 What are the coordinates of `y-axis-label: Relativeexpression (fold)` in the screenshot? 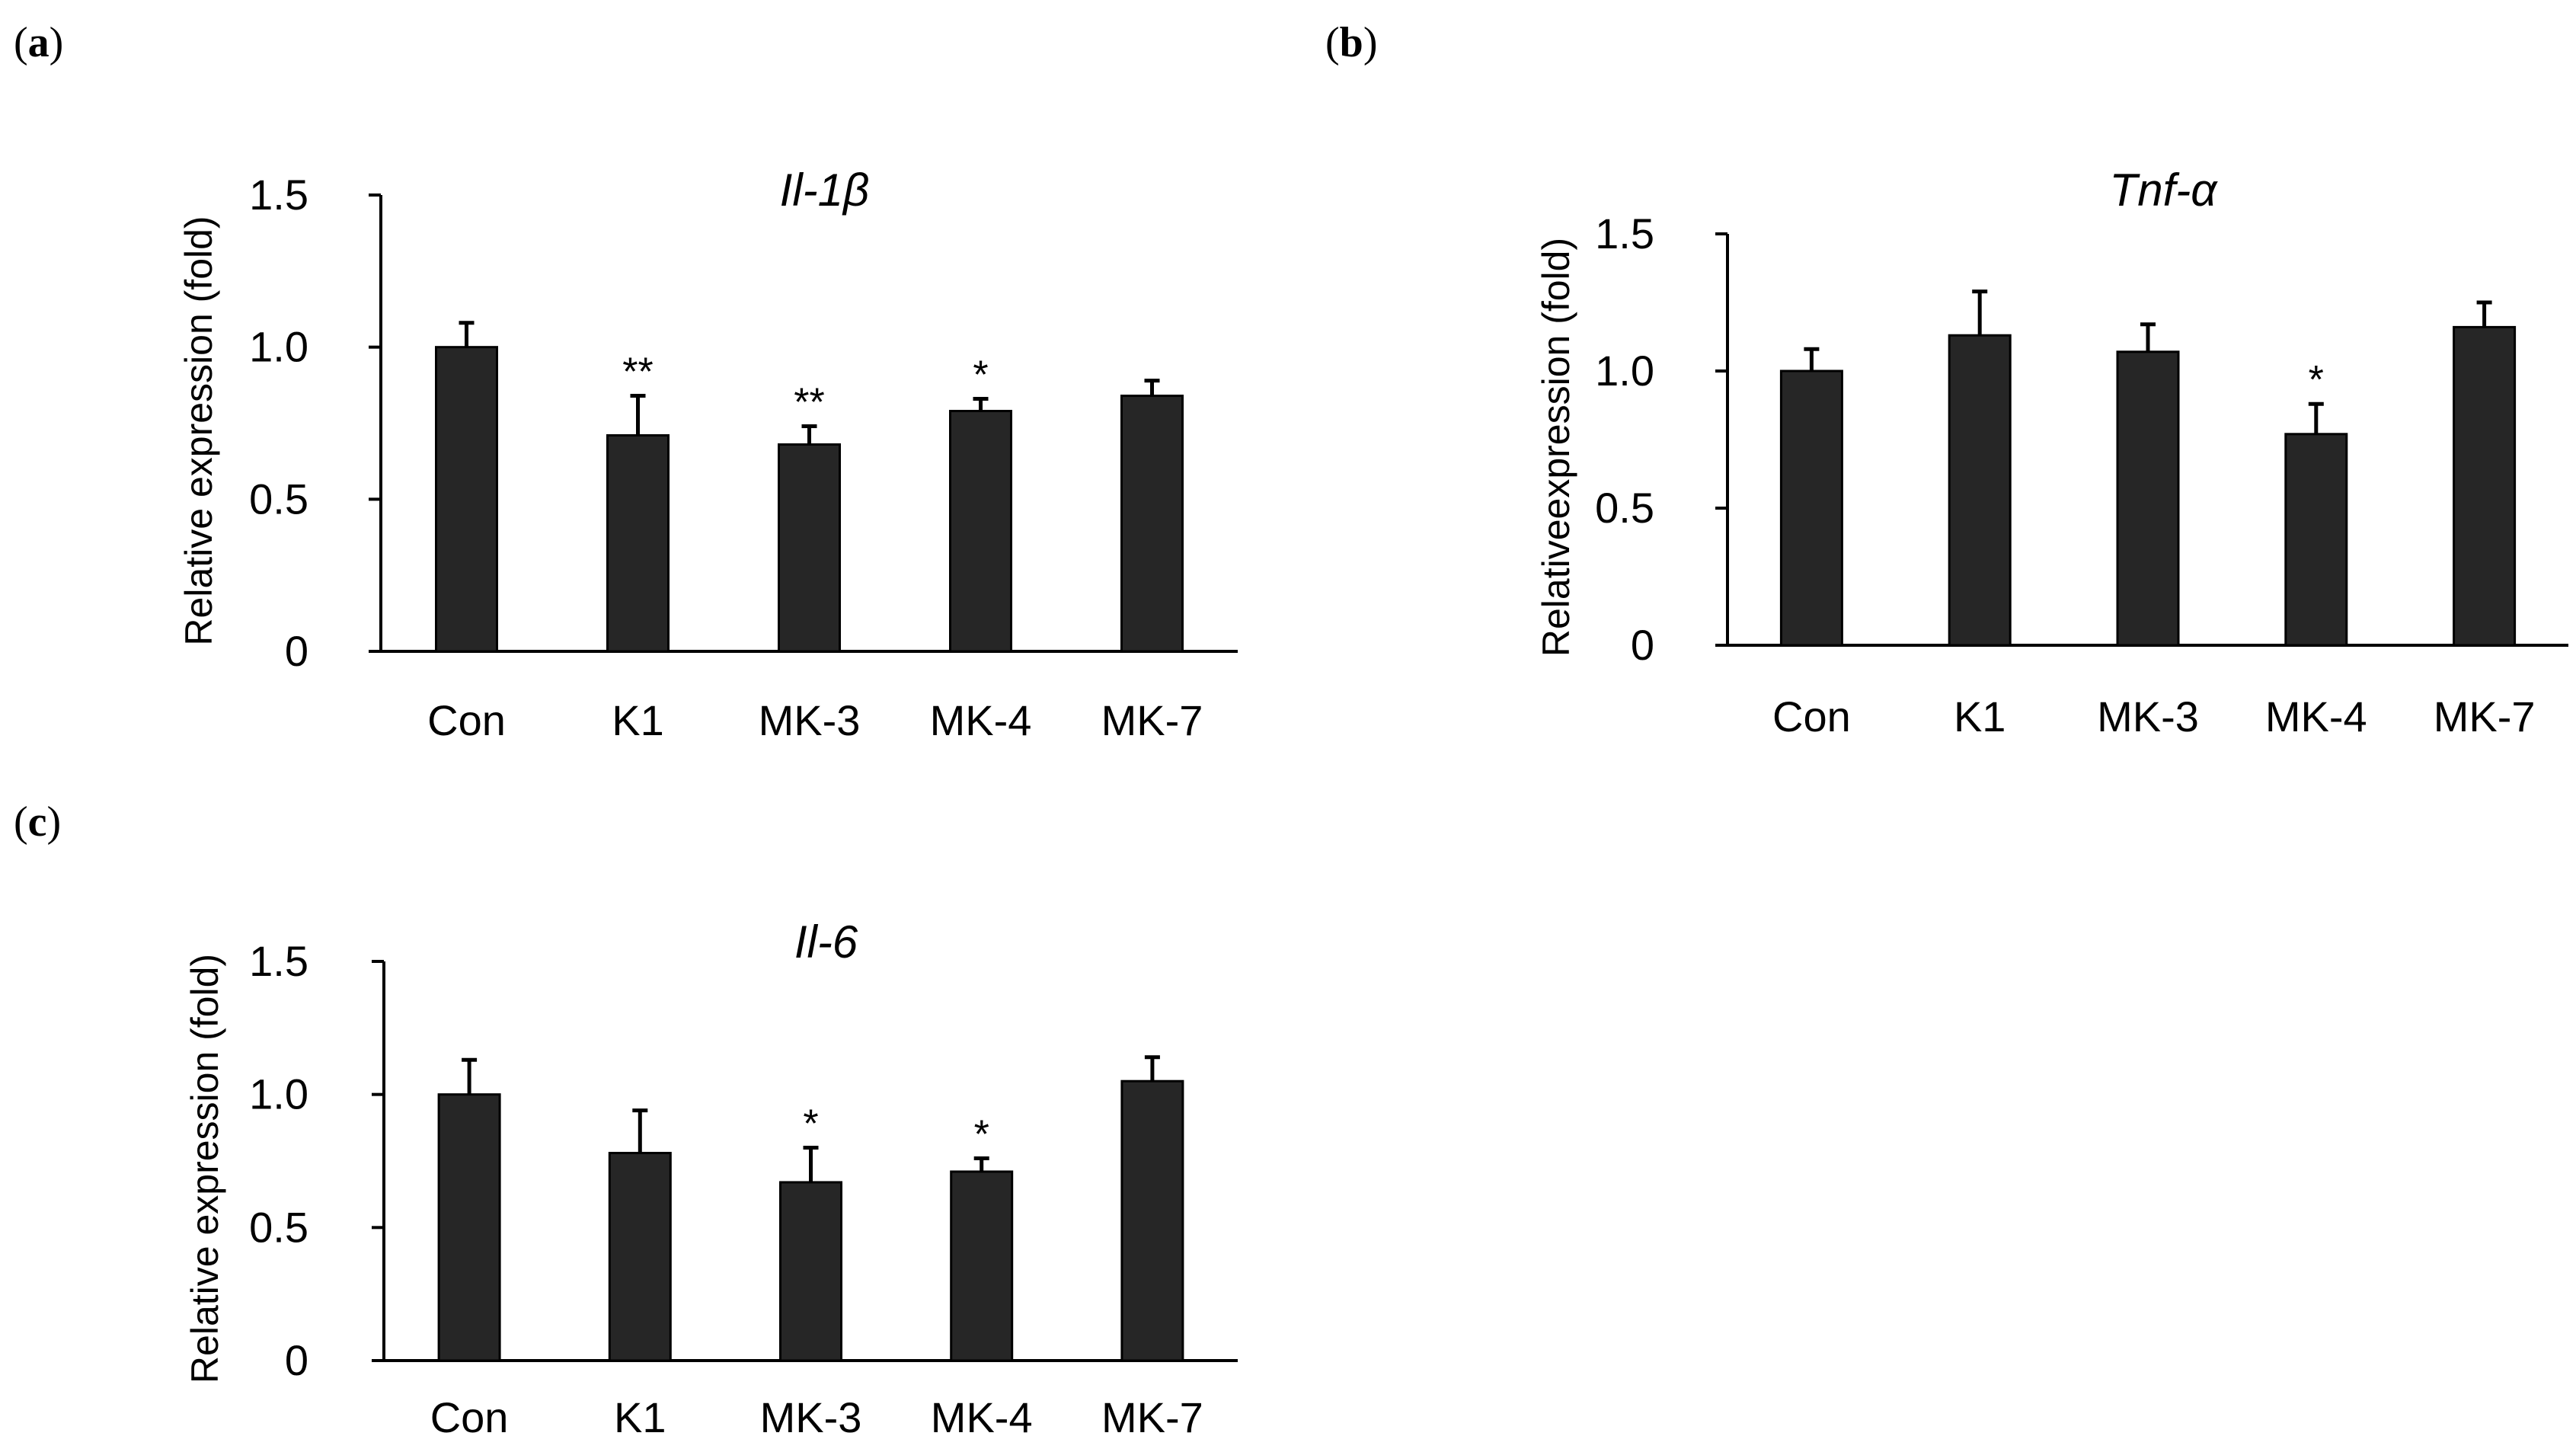 It's located at (1556, 448).